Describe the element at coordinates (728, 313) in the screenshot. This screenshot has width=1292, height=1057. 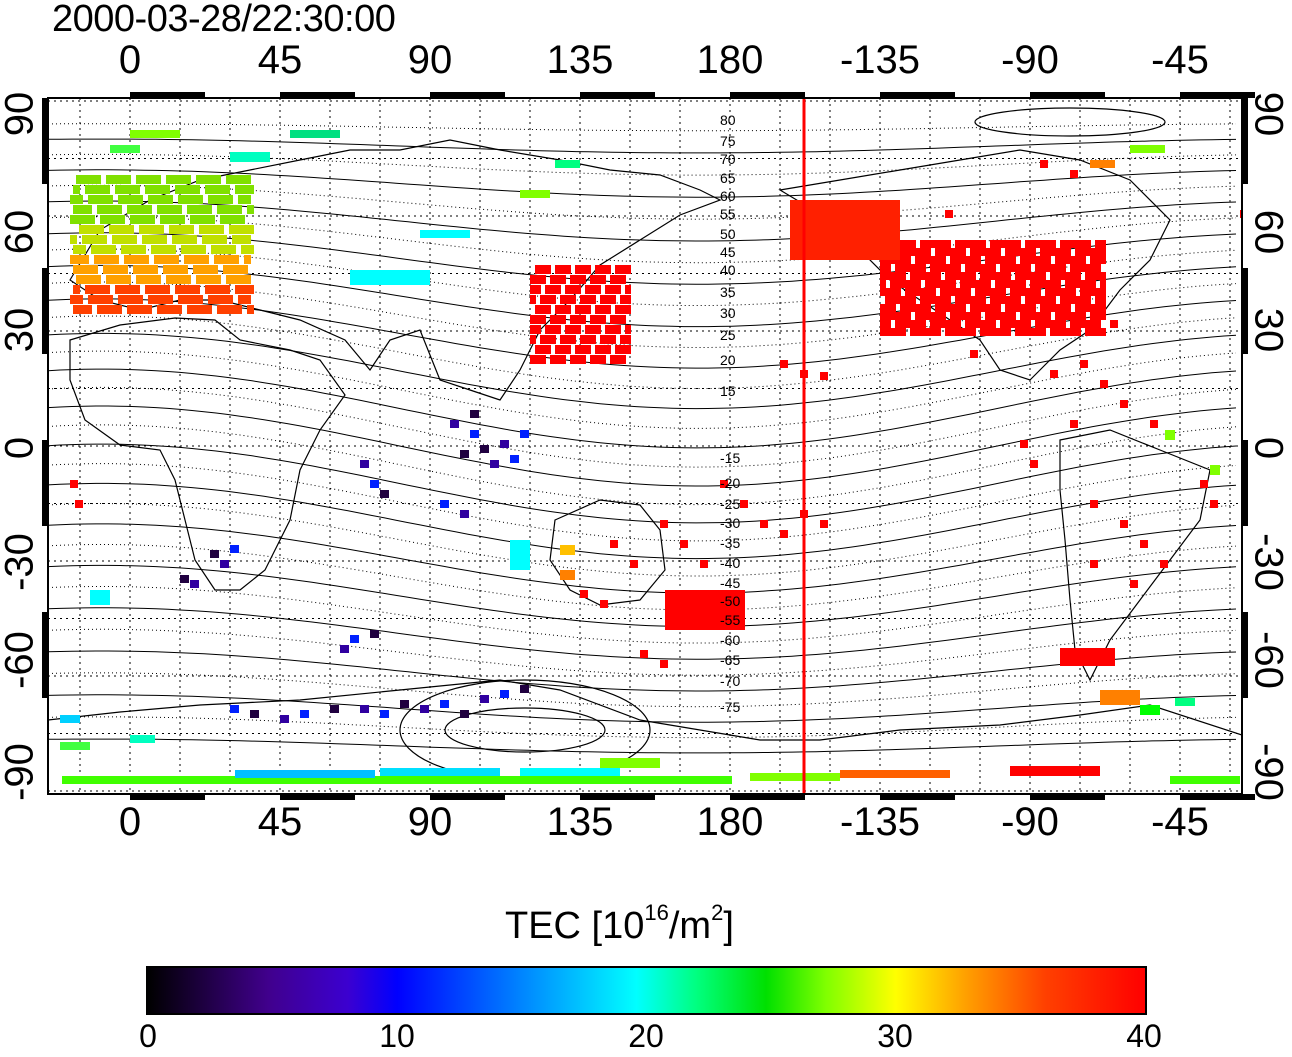
I see `contour-label: 30` at that location.